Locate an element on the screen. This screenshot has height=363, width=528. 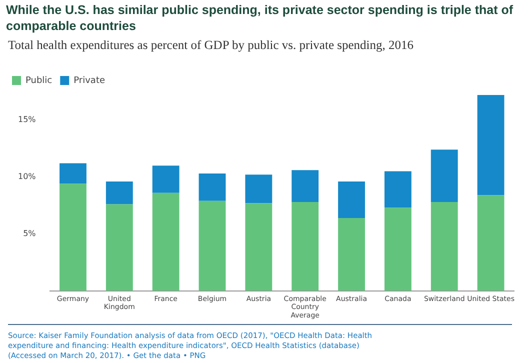
y-tick-label: 5% is located at coordinates (29, 233).